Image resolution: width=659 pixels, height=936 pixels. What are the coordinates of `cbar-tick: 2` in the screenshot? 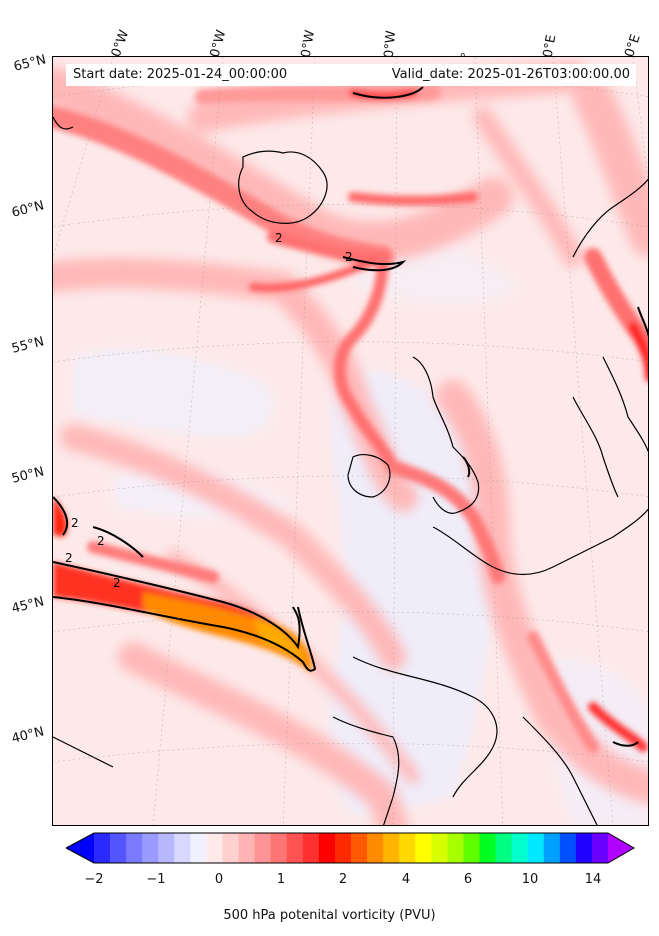 It's located at (343, 879).